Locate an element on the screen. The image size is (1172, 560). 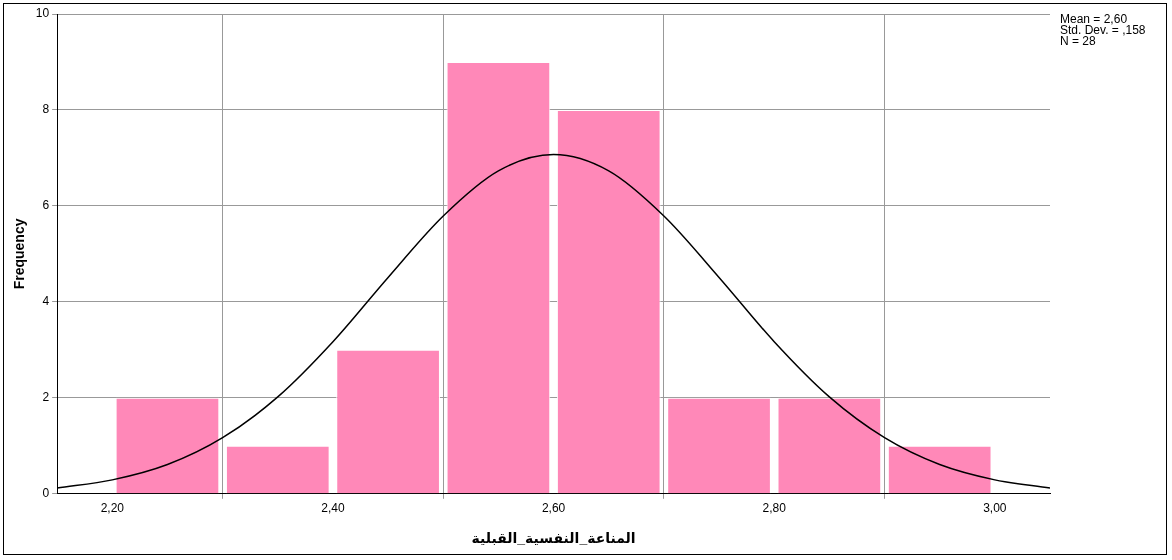
y-axis-title: Frequency is located at coordinates (19, 254).